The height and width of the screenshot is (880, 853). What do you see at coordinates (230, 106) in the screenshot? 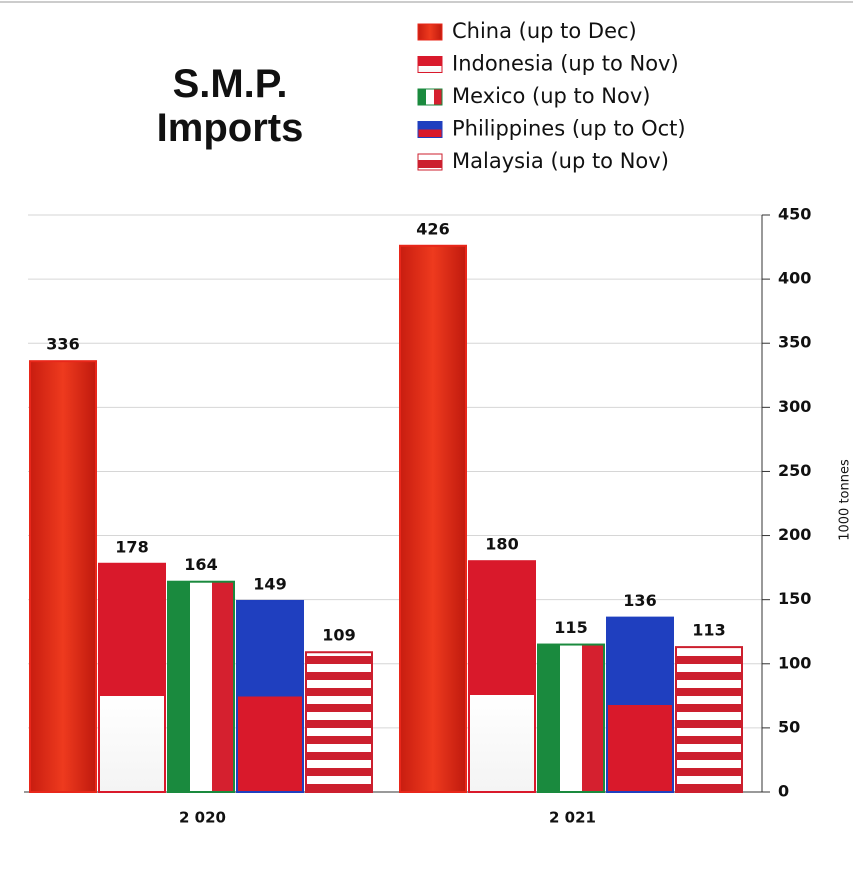
I see `chart-title: S.M.P. Imports` at bounding box center [230, 106].